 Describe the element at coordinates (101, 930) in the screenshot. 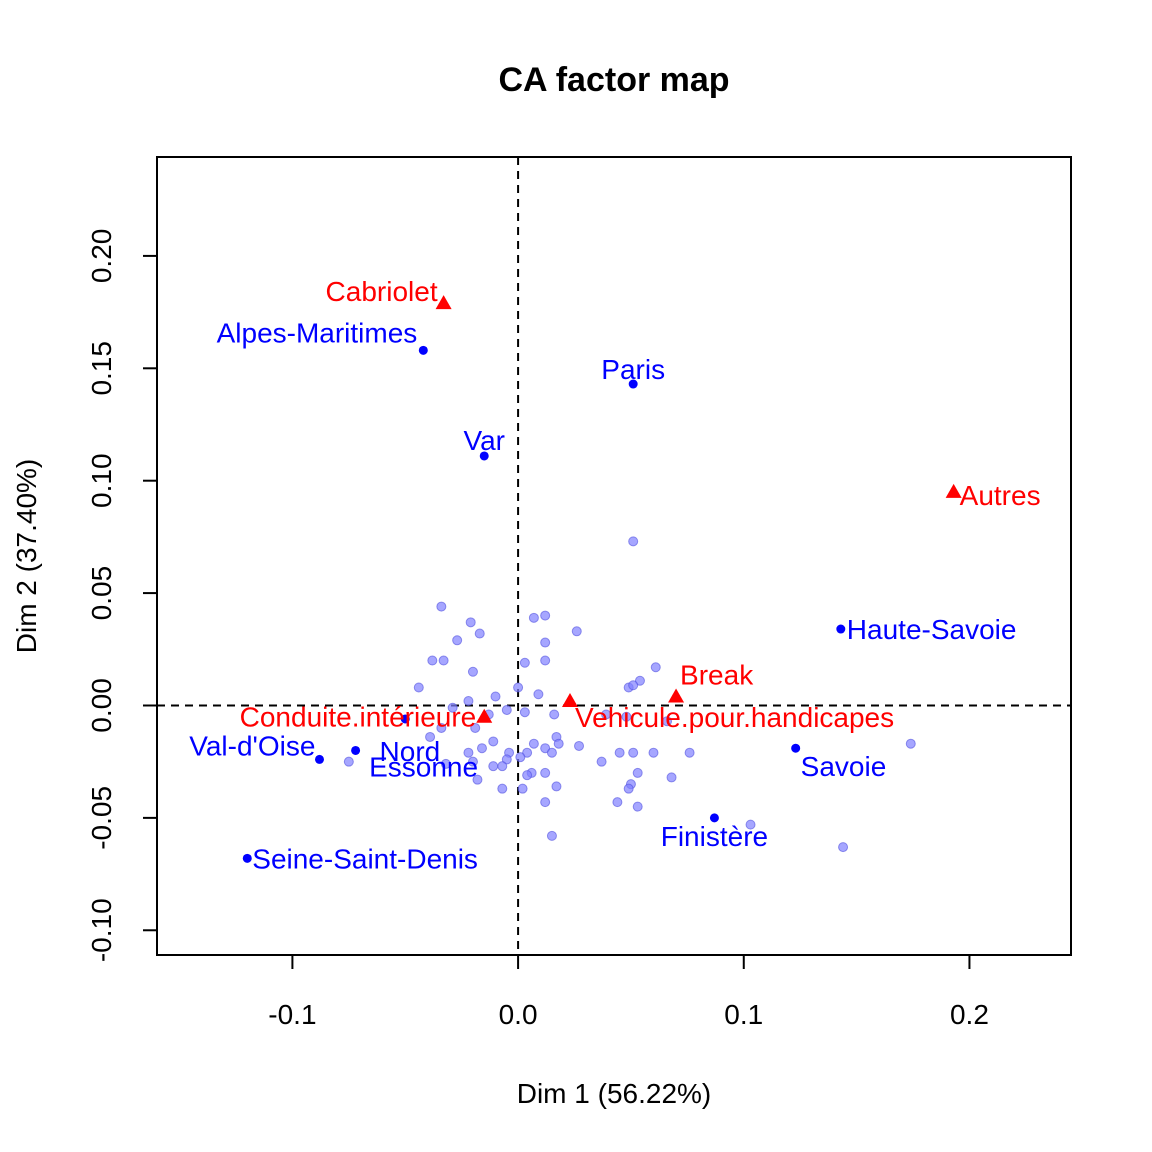

I see `y-axis-tick-label: -0.10` at that location.